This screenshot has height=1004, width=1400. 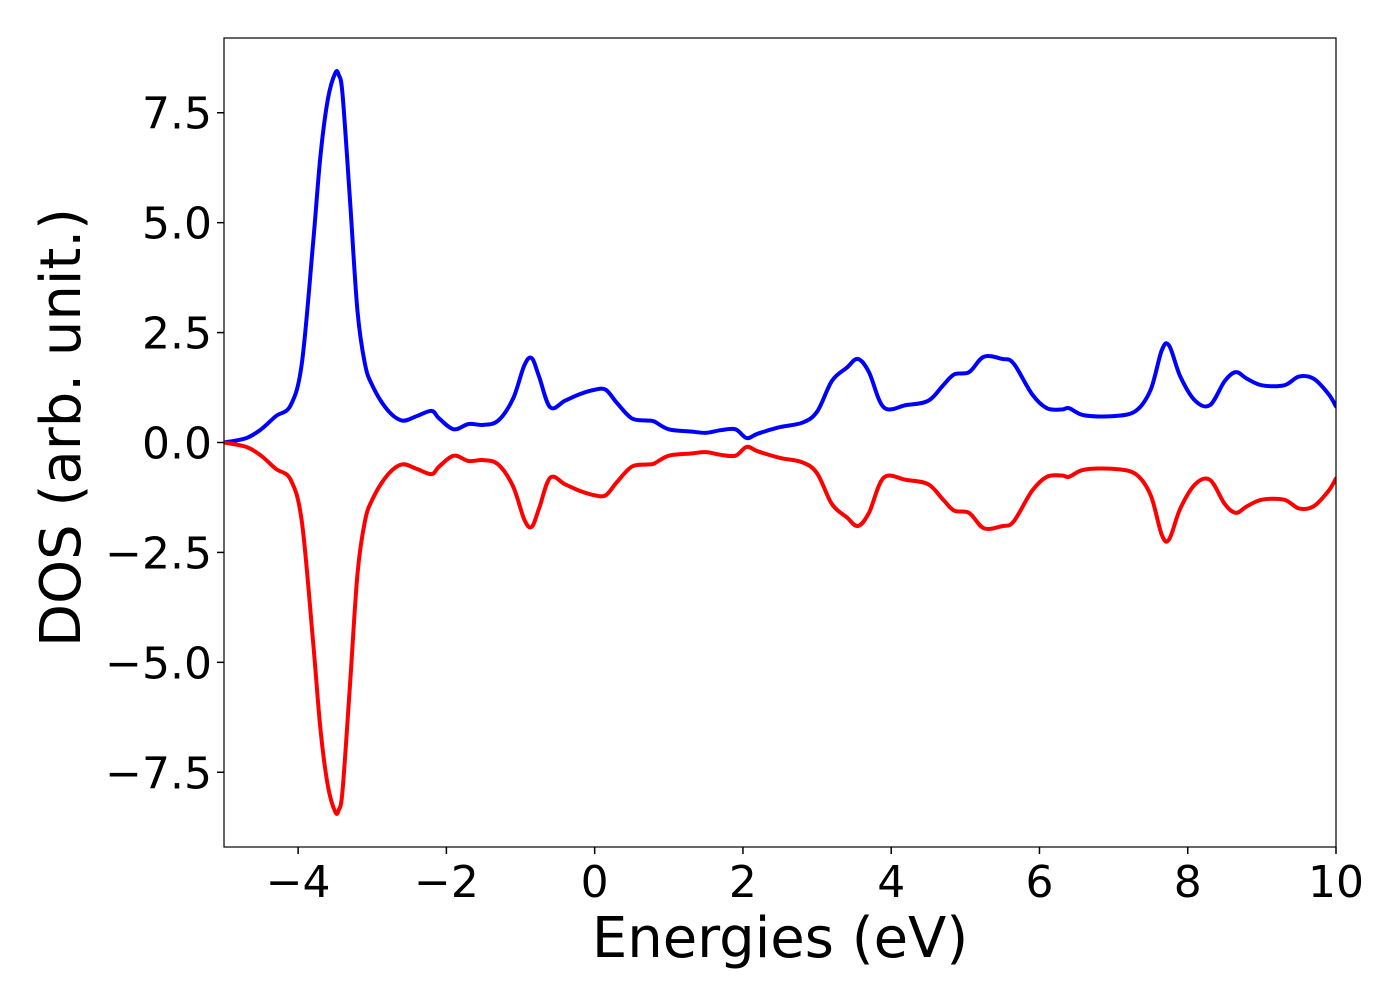 What do you see at coordinates (158, 663) in the screenshot?
I see `y-tick-label: −5.0` at bounding box center [158, 663].